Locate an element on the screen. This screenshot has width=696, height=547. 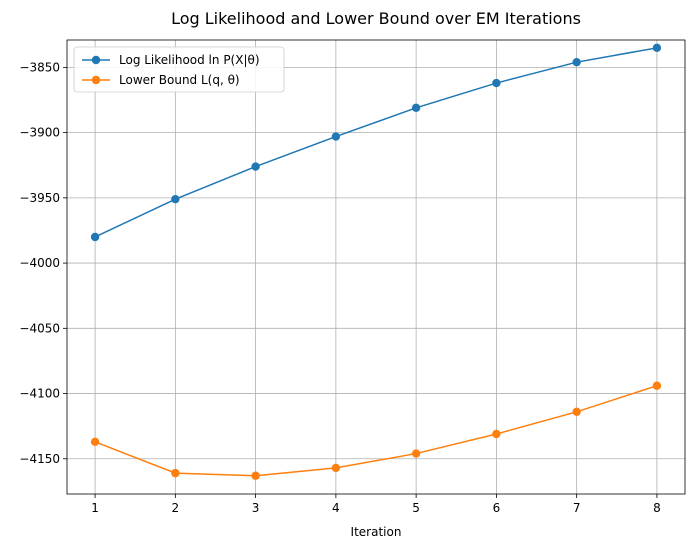
x-tick-label: 7 is located at coordinates (577, 508).